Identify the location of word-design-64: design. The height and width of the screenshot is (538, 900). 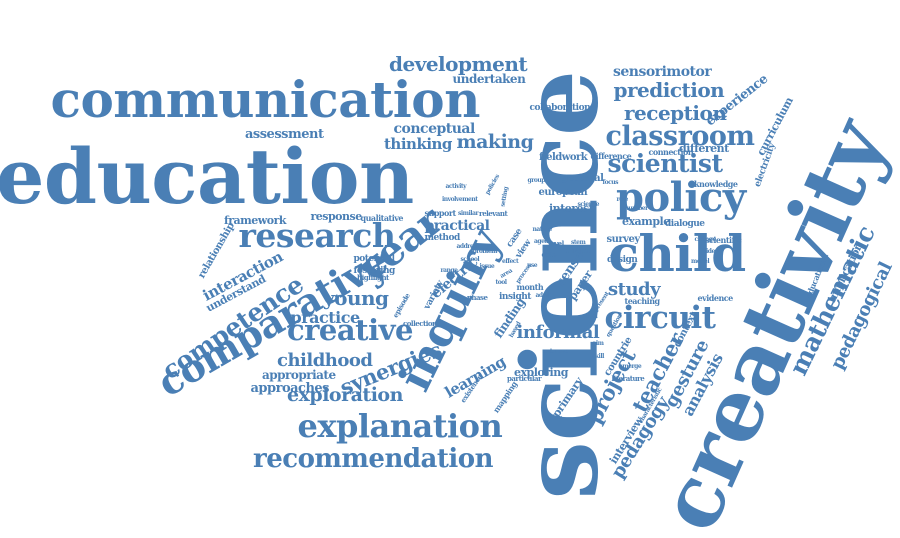
(622, 259).